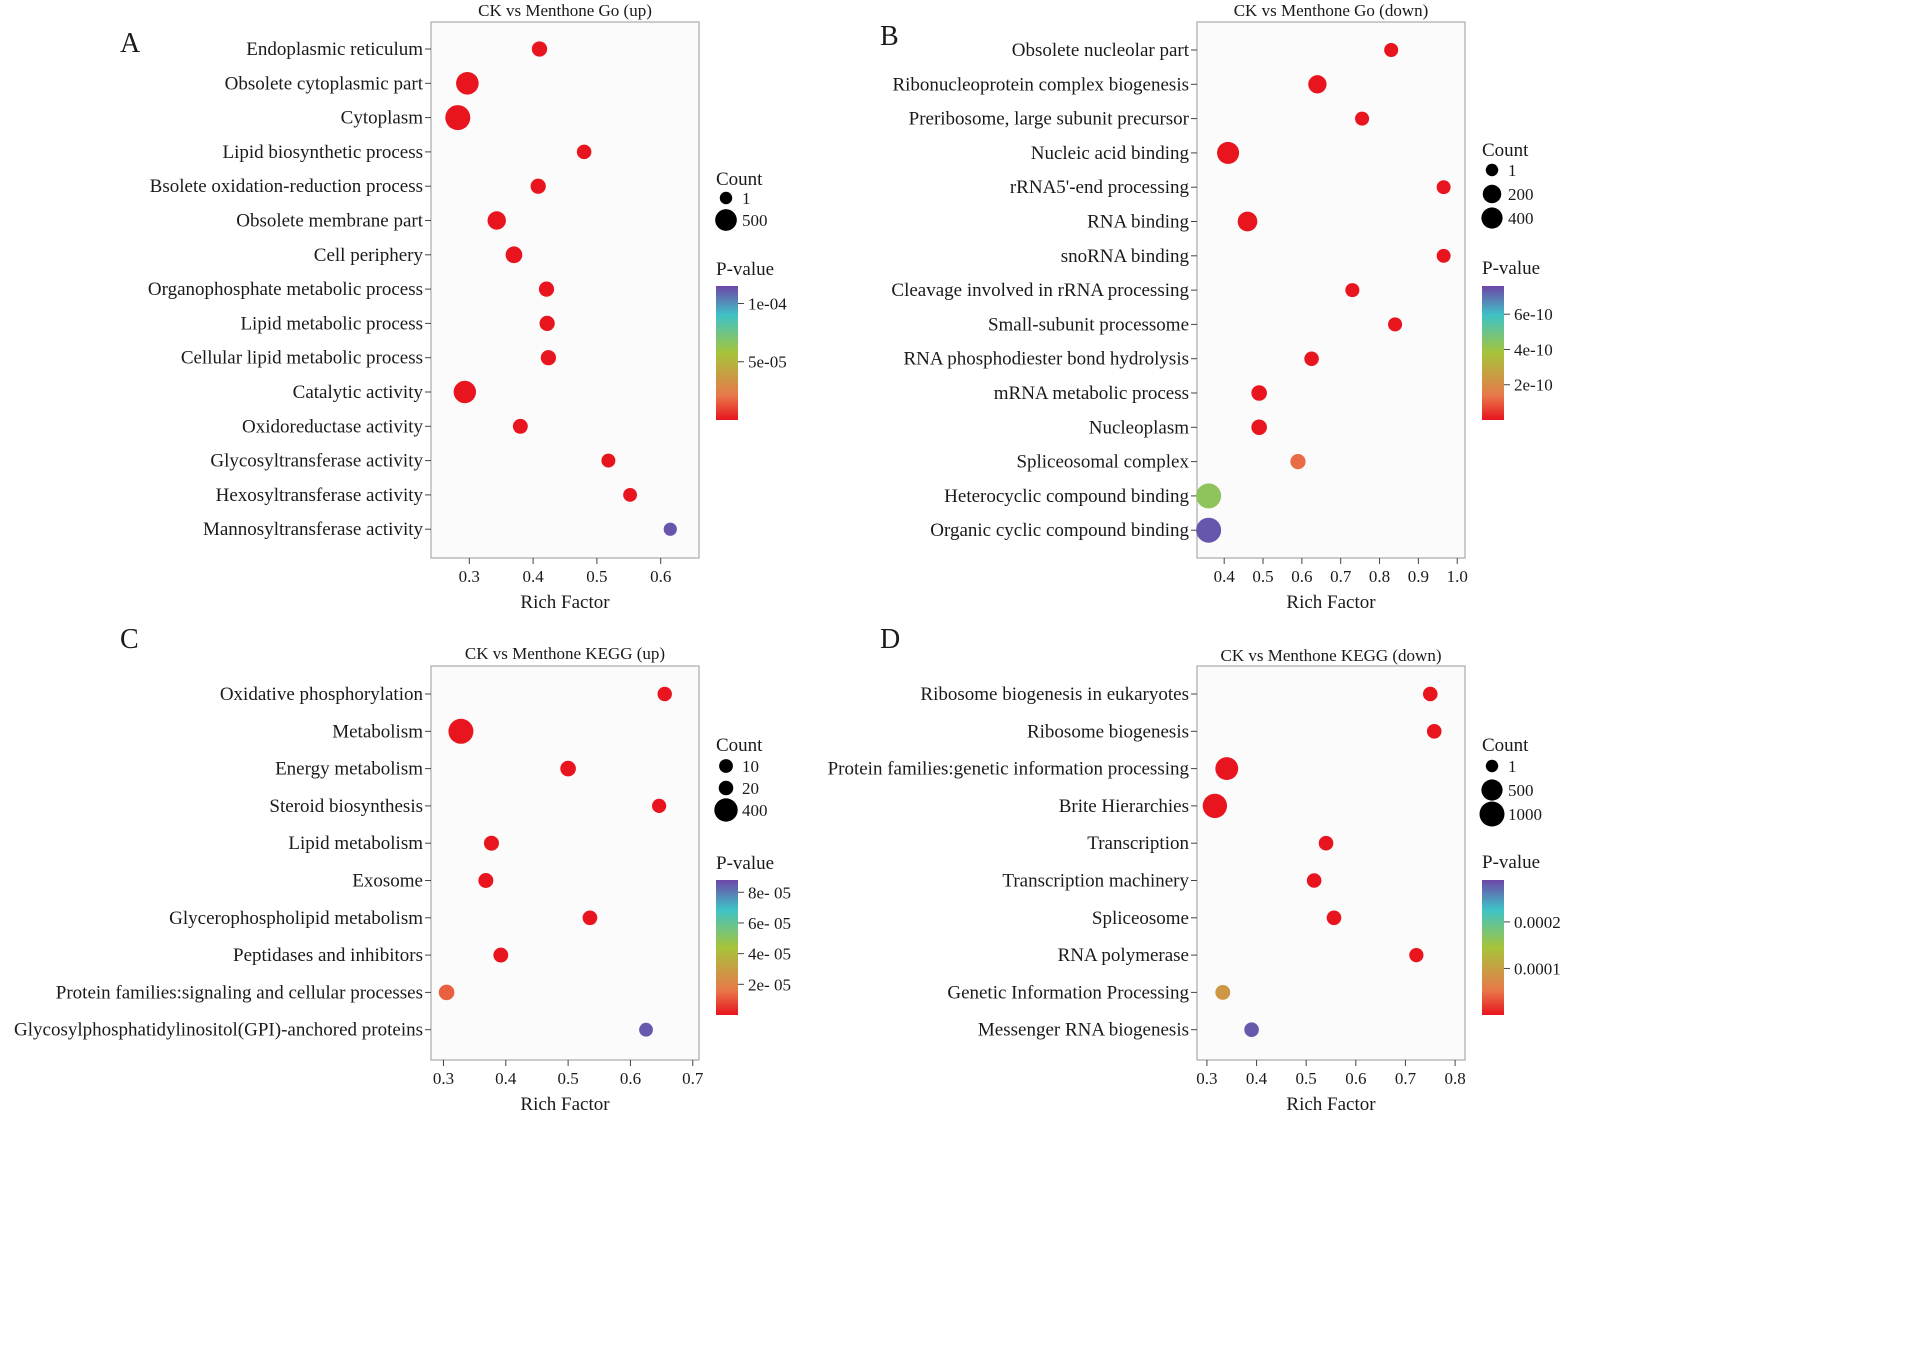  I want to click on color-bar-tick-label: 1e-04, so click(767, 303).